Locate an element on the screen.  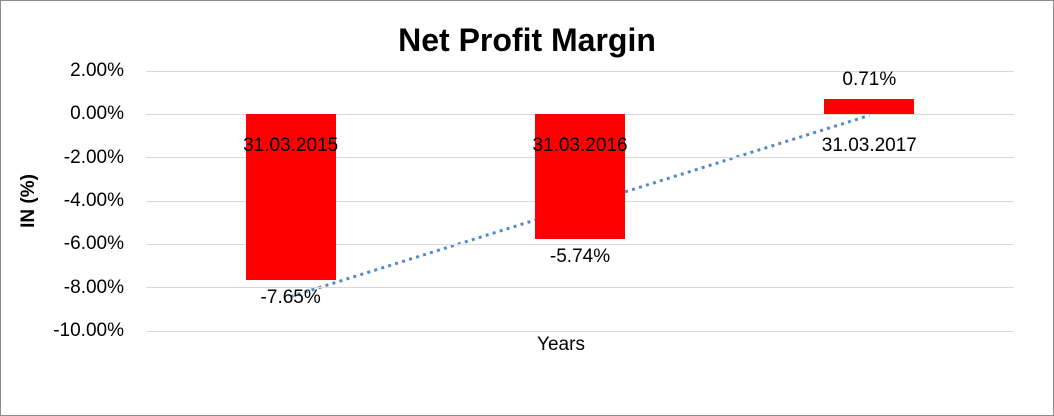
y-axis-tick-label: -4.00% is located at coordinates (93, 200).